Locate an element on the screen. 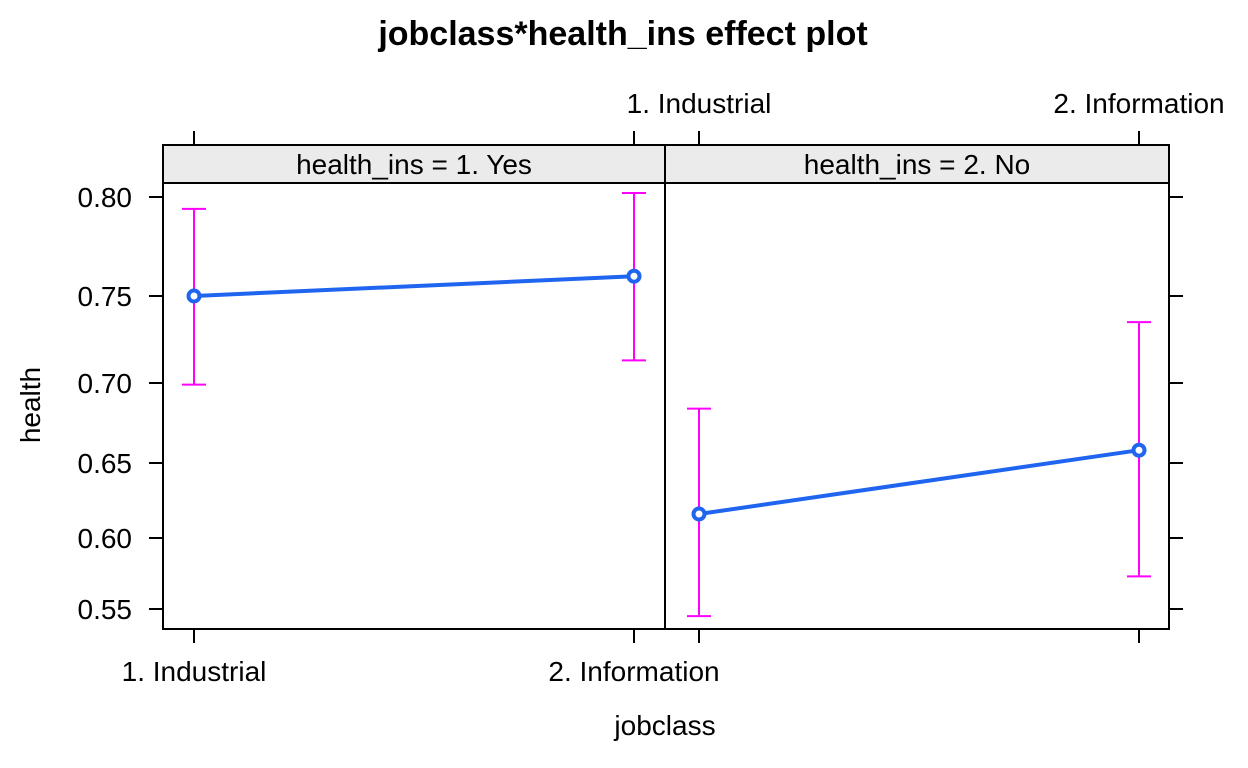 This screenshot has height=768, width=1248. x-tick-label: 1. Industrial is located at coordinates (194, 671).